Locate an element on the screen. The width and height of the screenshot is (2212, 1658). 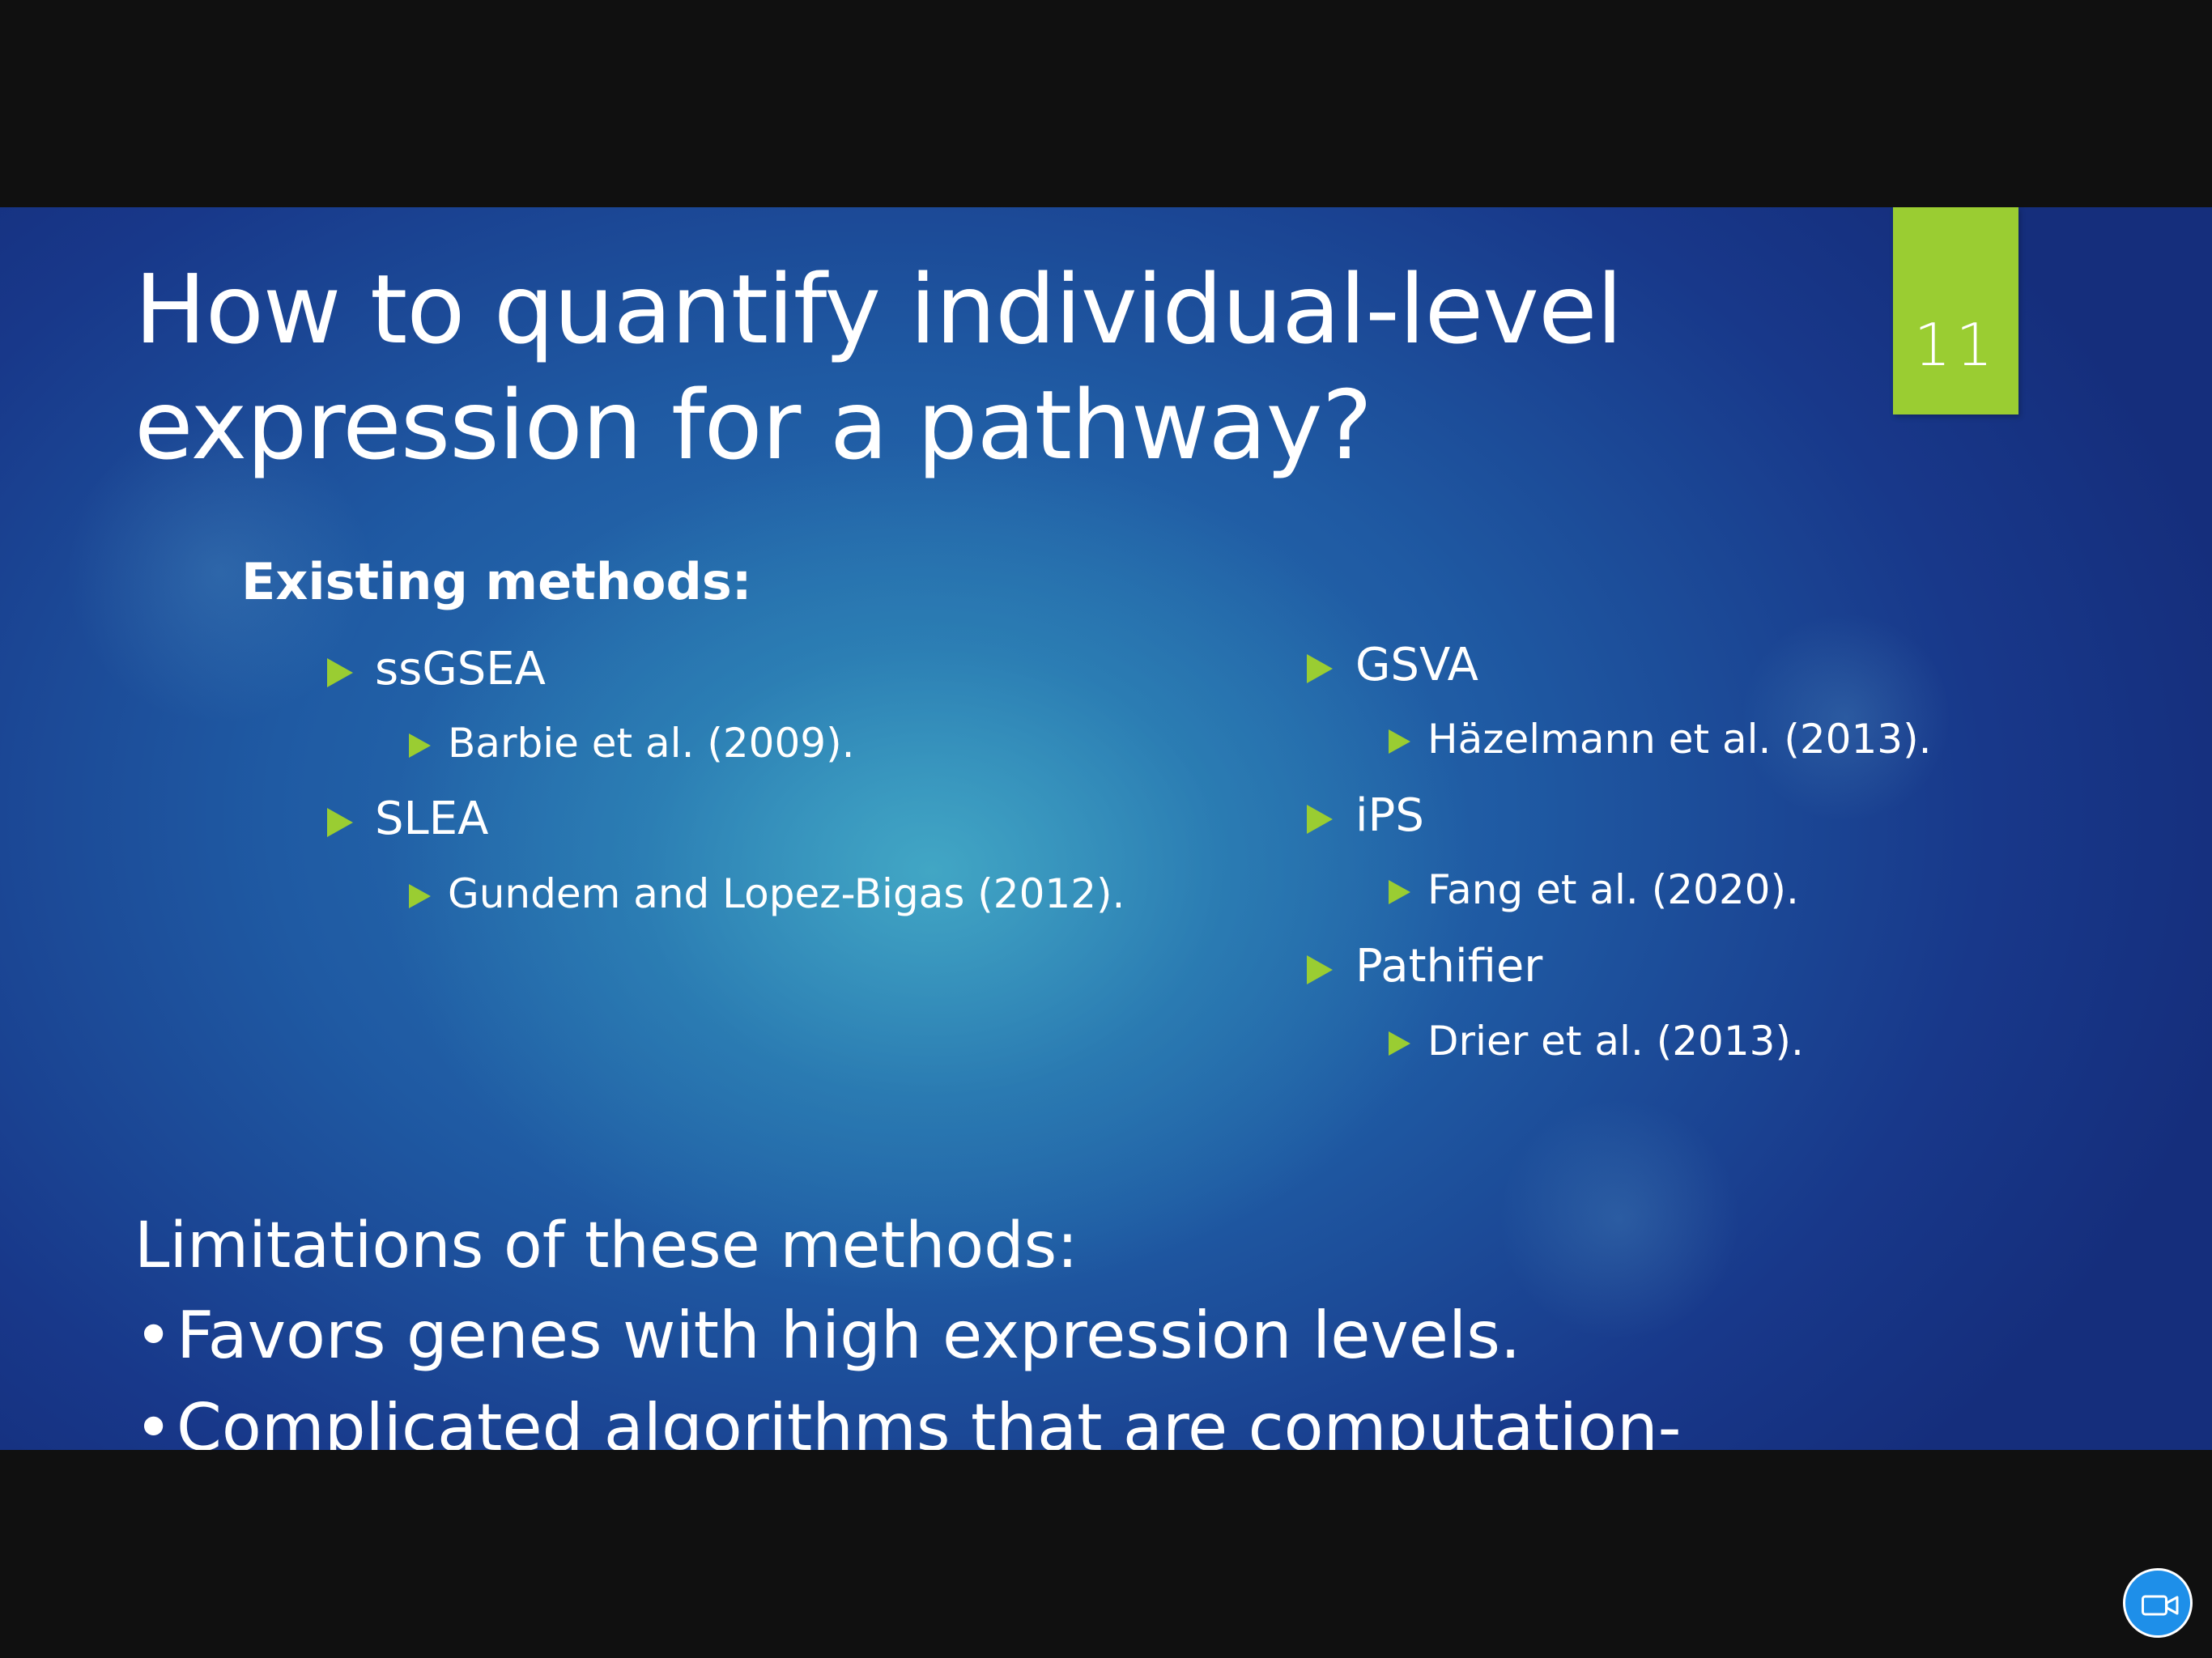
method-ssgsea: ssGSEA is located at coordinates (460, 669).